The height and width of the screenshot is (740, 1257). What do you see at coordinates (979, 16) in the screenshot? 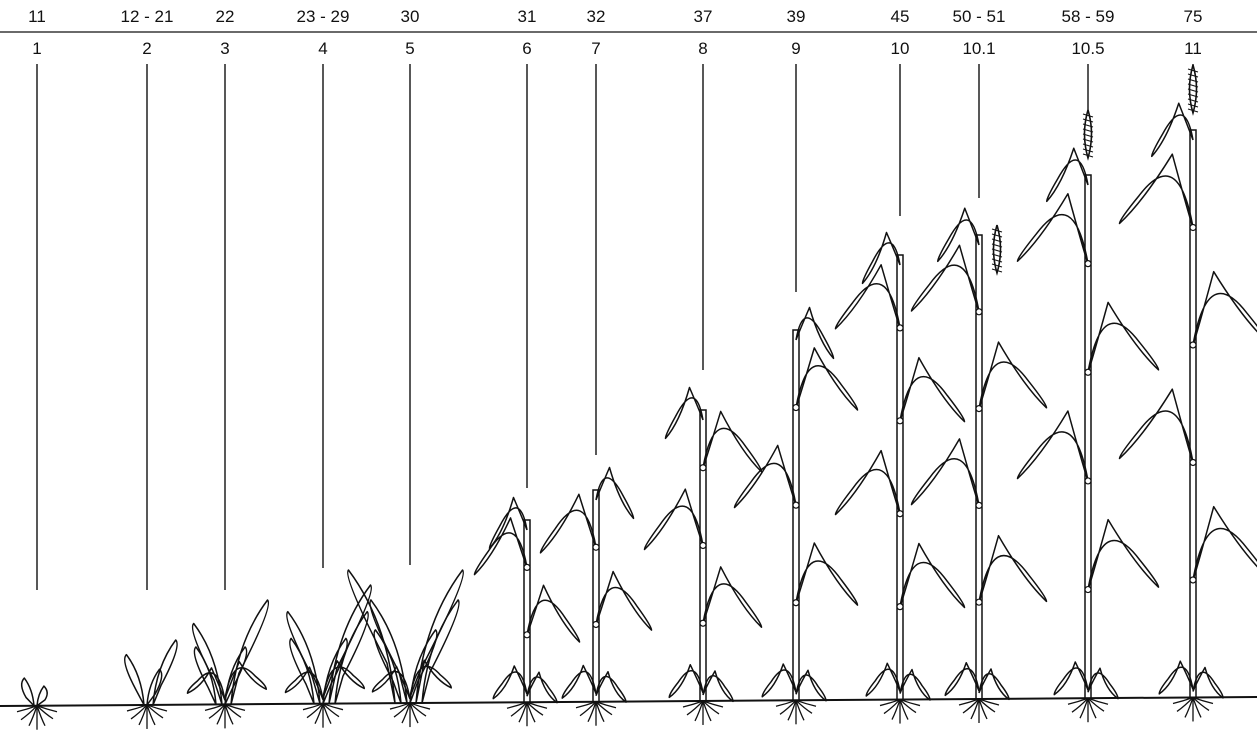
I see `top-scale-label: 50 - 51` at bounding box center [979, 16].